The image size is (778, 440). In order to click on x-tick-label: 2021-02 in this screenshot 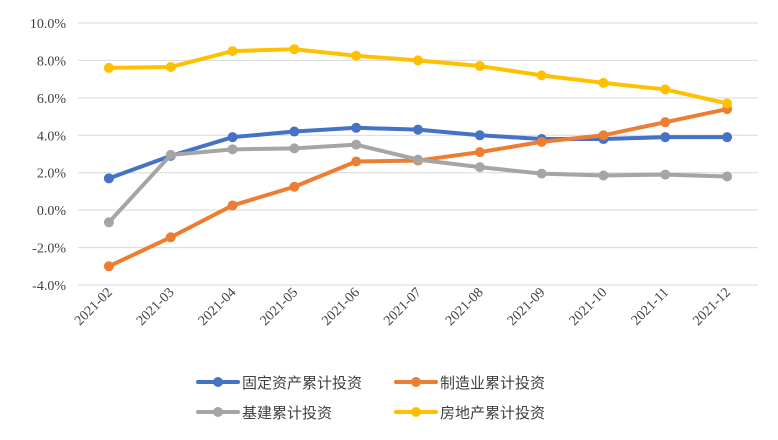, I will do `click(94, 307)`.